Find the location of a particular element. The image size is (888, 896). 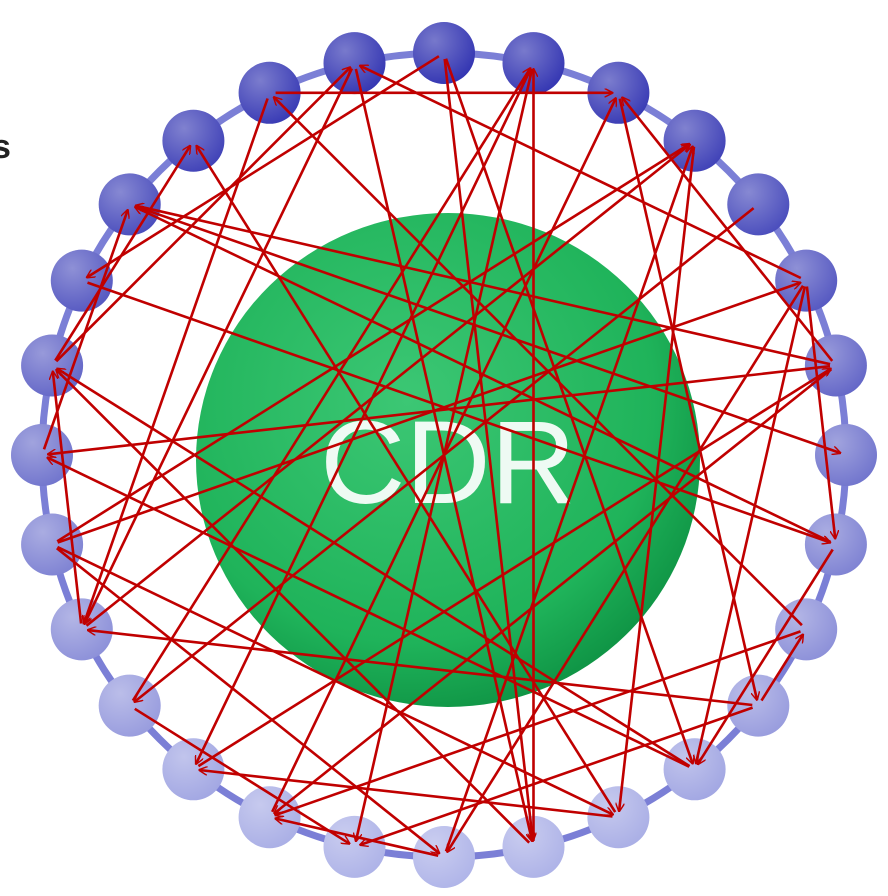

cut-off-label: s is located at coordinates (5, 147).